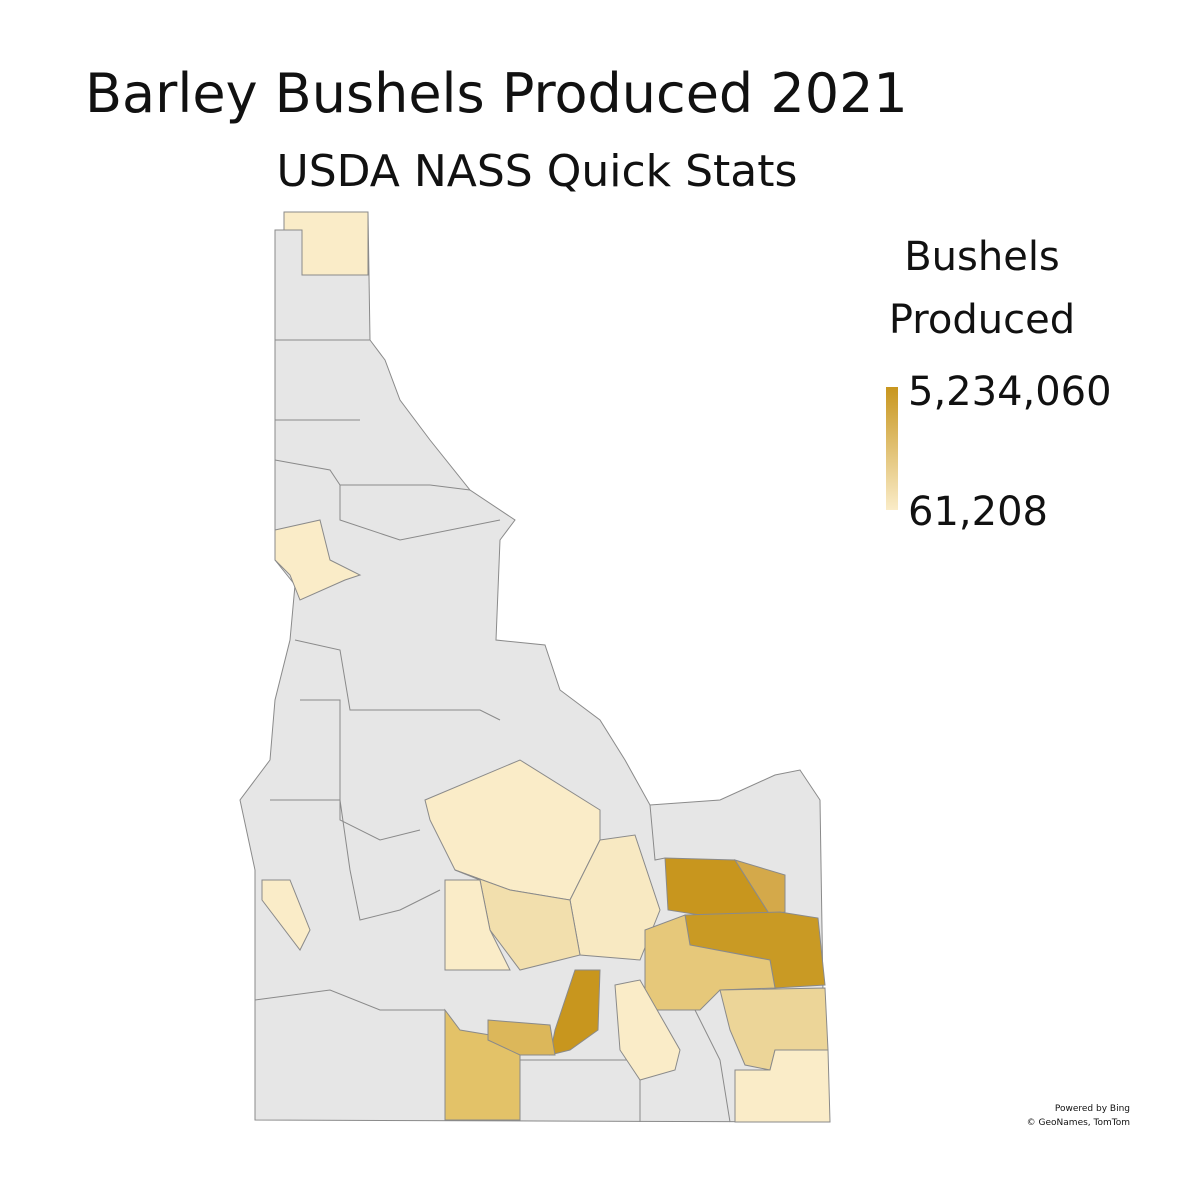 This screenshot has width=1200, height=1204. I want to click on legend-gradient, so click(892, 448).